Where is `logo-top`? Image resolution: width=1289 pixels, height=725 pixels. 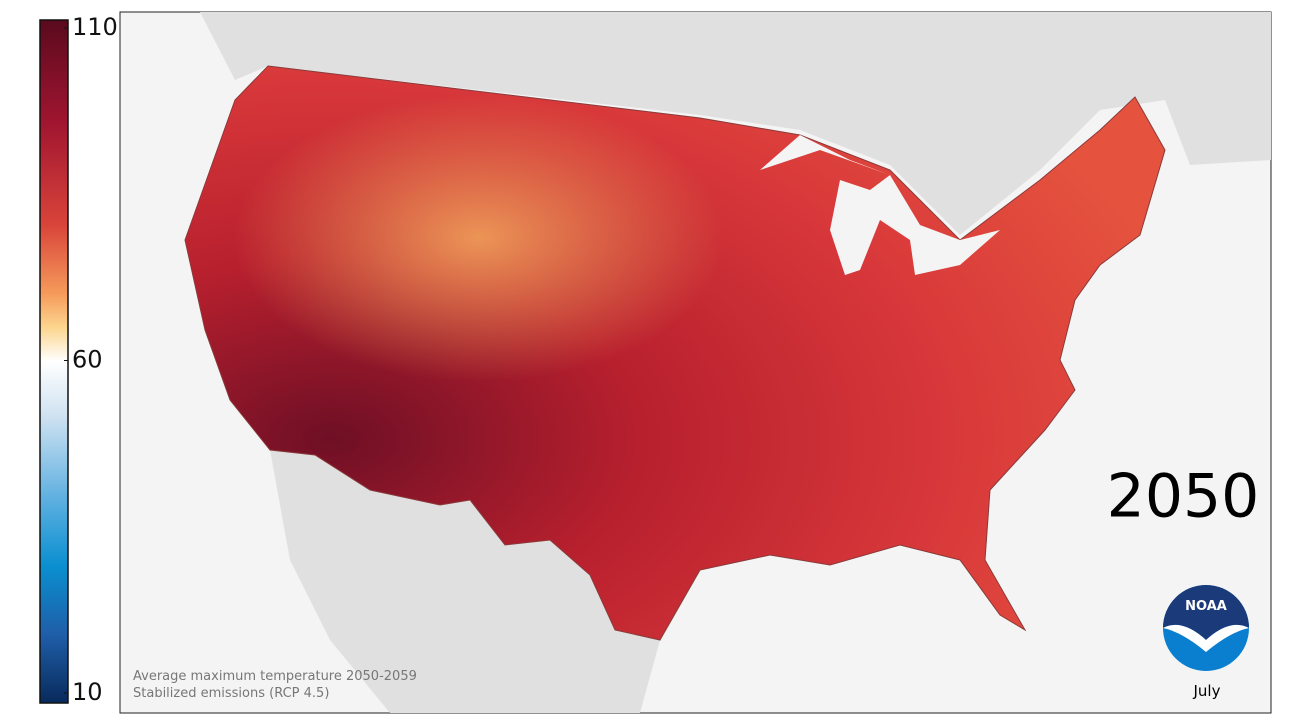
logo-top is located at coordinates (1206, 612).